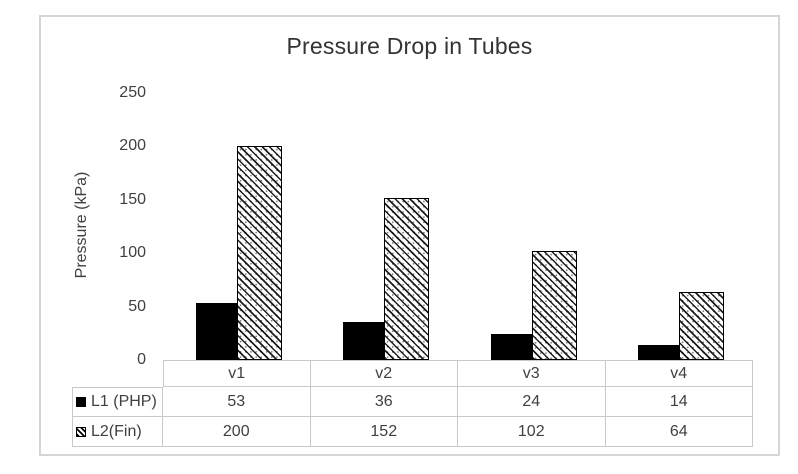 The width and height of the screenshot is (798, 474). I want to click on bar-v1-series2, so click(259, 253).